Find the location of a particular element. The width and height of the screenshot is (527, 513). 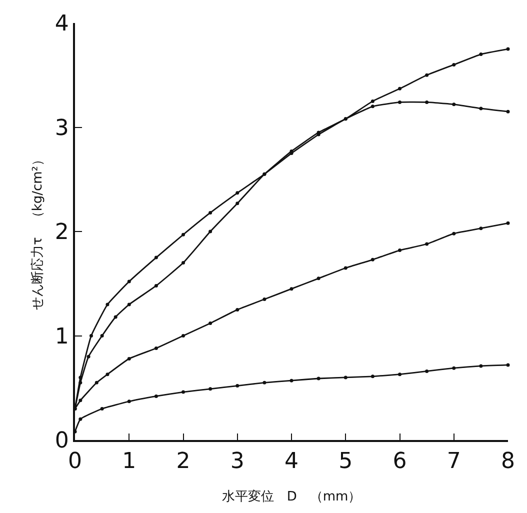

x-tick-label: 6 is located at coordinates (399, 461).